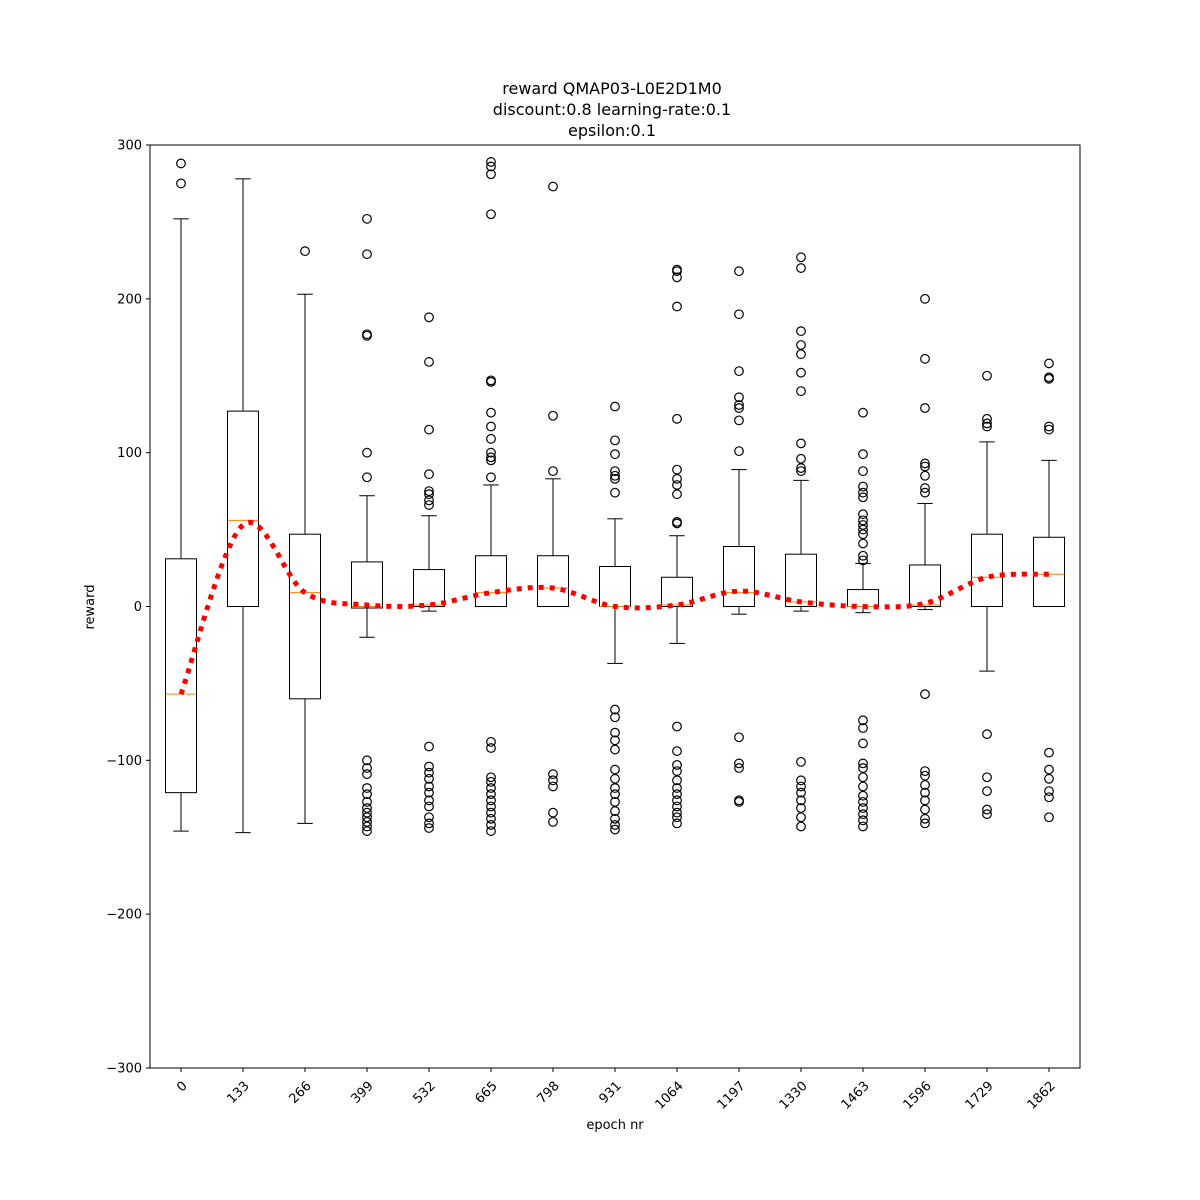 Image resolution: width=1200 pixels, height=1200 pixels. Describe the element at coordinates (300, 1093) in the screenshot. I see `x-tick-label: 266` at that location.